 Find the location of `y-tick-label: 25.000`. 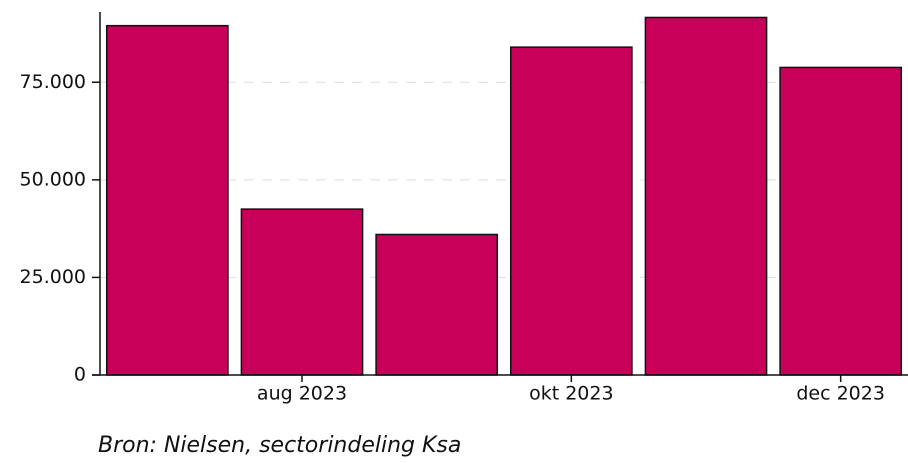

y-tick-label: 25.000 is located at coordinates (53, 277).